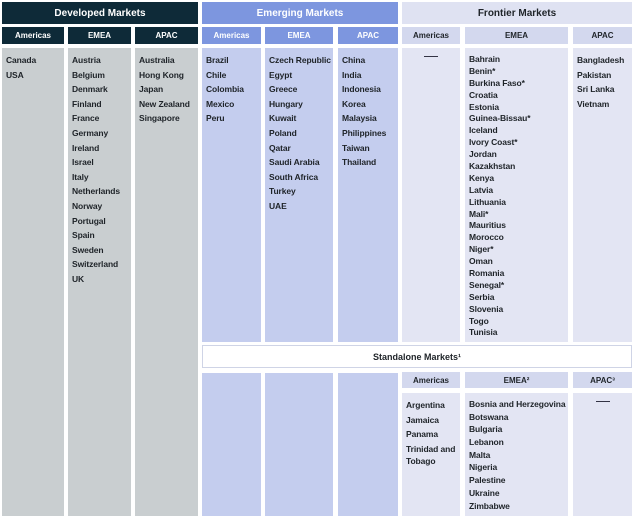  What do you see at coordinates (78, 278) in the screenshot?
I see `country-item: UK` at bounding box center [78, 278].